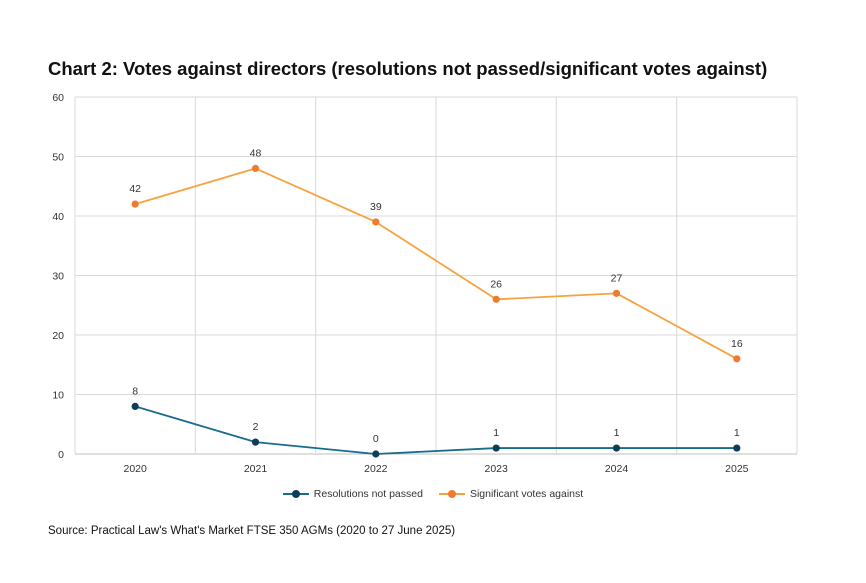  I want to click on data-label-significant-votes-against: 26, so click(496, 284).